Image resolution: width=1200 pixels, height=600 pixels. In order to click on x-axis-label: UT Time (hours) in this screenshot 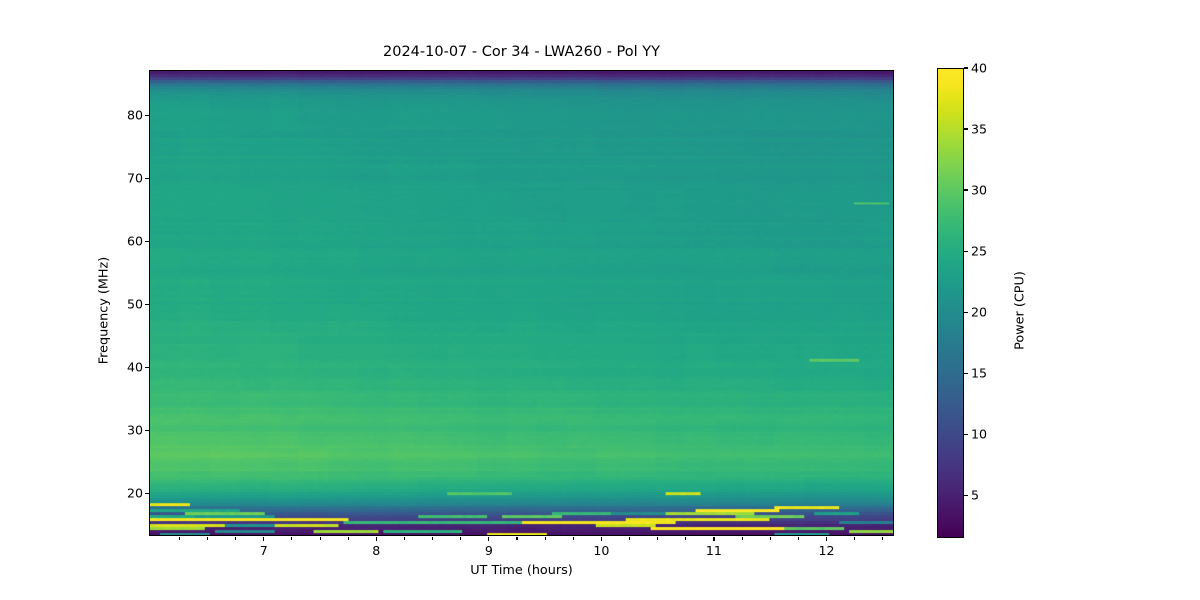, I will do `click(521, 570)`.